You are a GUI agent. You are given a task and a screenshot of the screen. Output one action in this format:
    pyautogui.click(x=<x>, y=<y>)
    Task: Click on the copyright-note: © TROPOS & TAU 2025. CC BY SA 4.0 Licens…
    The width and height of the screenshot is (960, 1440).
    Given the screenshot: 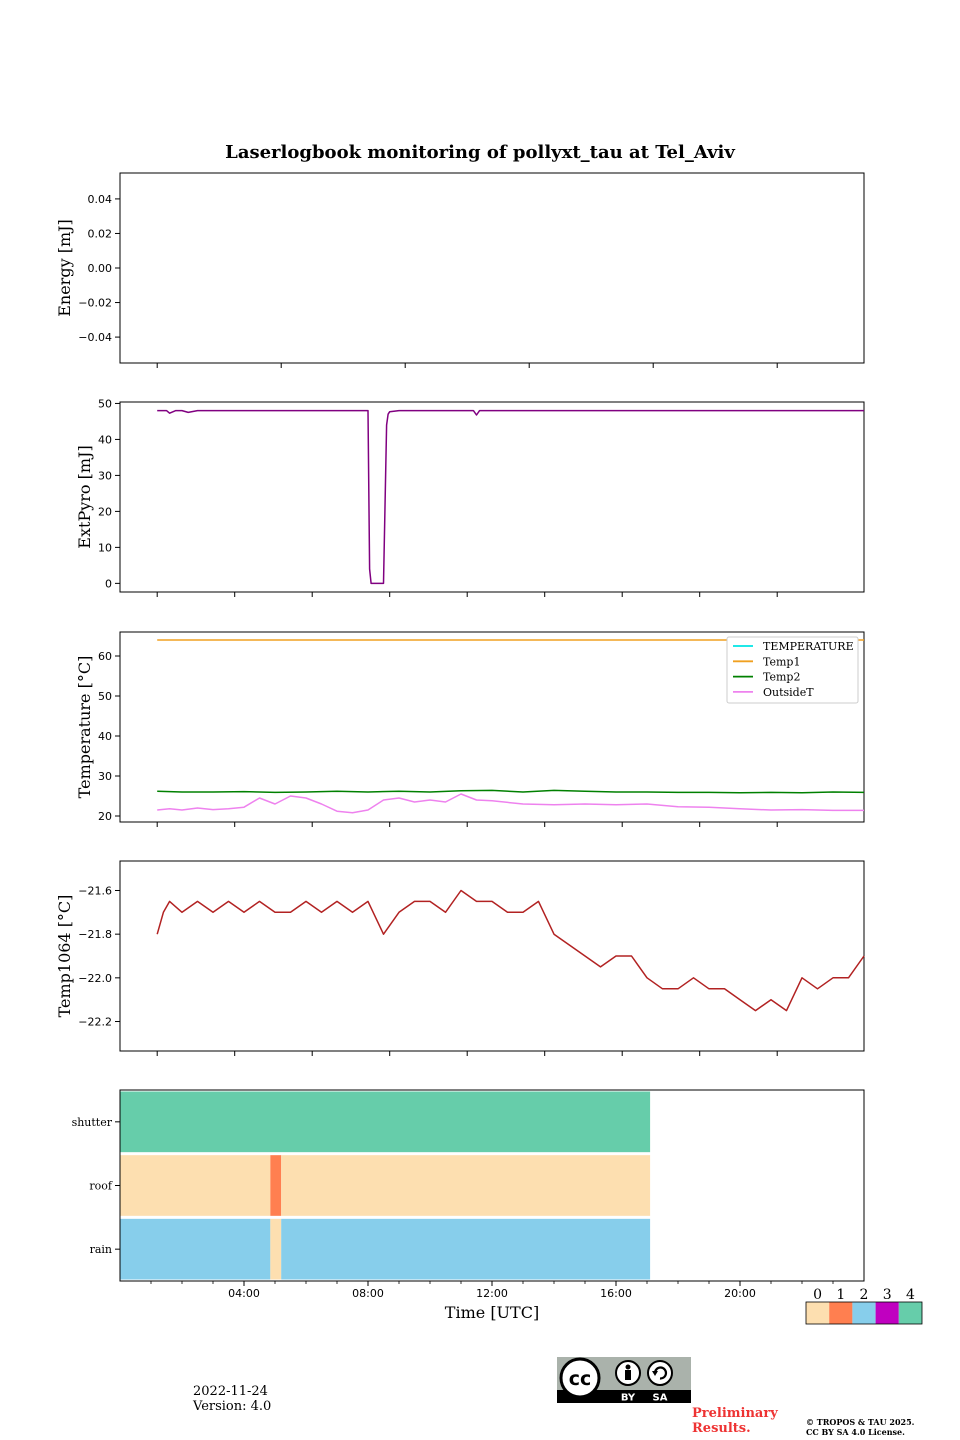 What is the action you would take?
    pyautogui.click(x=860, y=1427)
    